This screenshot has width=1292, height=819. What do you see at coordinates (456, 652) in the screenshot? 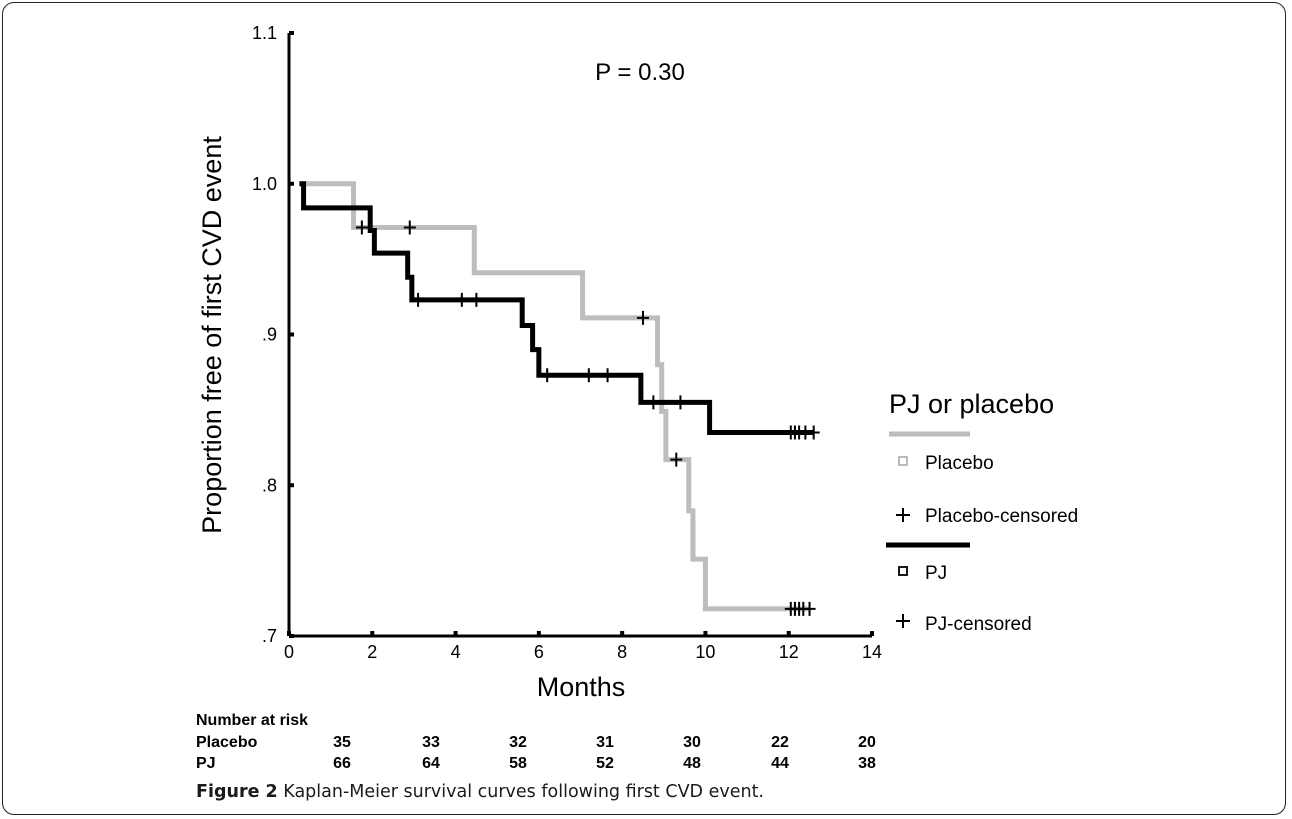
I see `x-tick-label: 4` at bounding box center [456, 652].